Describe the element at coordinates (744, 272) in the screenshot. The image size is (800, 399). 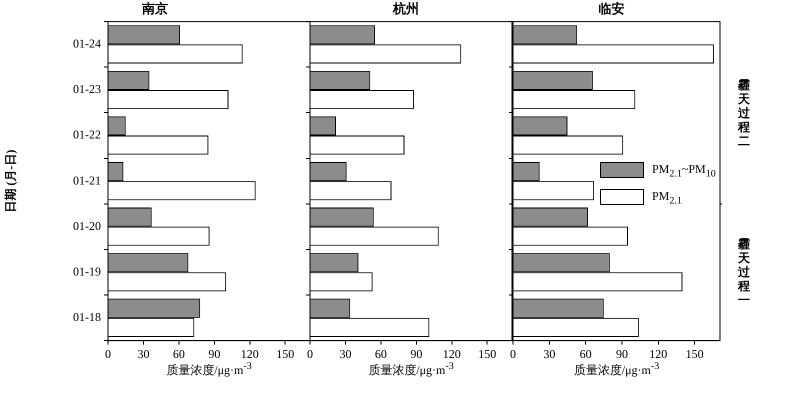
I see `text: 霾天过程一` at that location.